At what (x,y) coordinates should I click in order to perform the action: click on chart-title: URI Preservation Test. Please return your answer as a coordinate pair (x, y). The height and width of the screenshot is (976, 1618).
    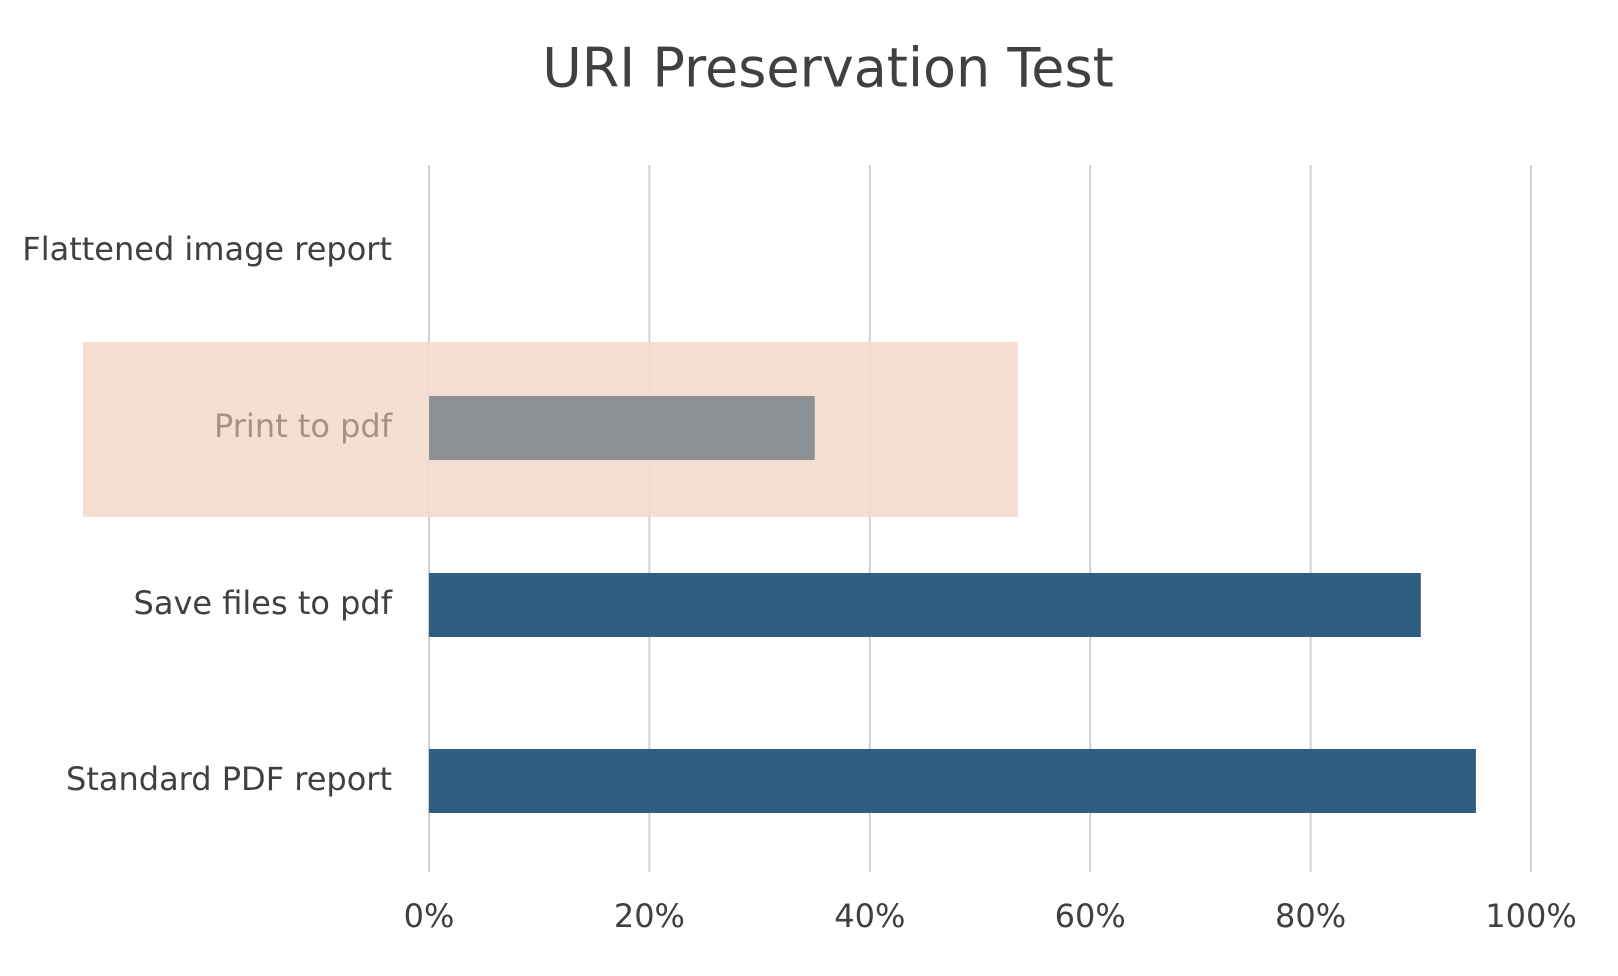
    Looking at the image, I should click on (828, 68).